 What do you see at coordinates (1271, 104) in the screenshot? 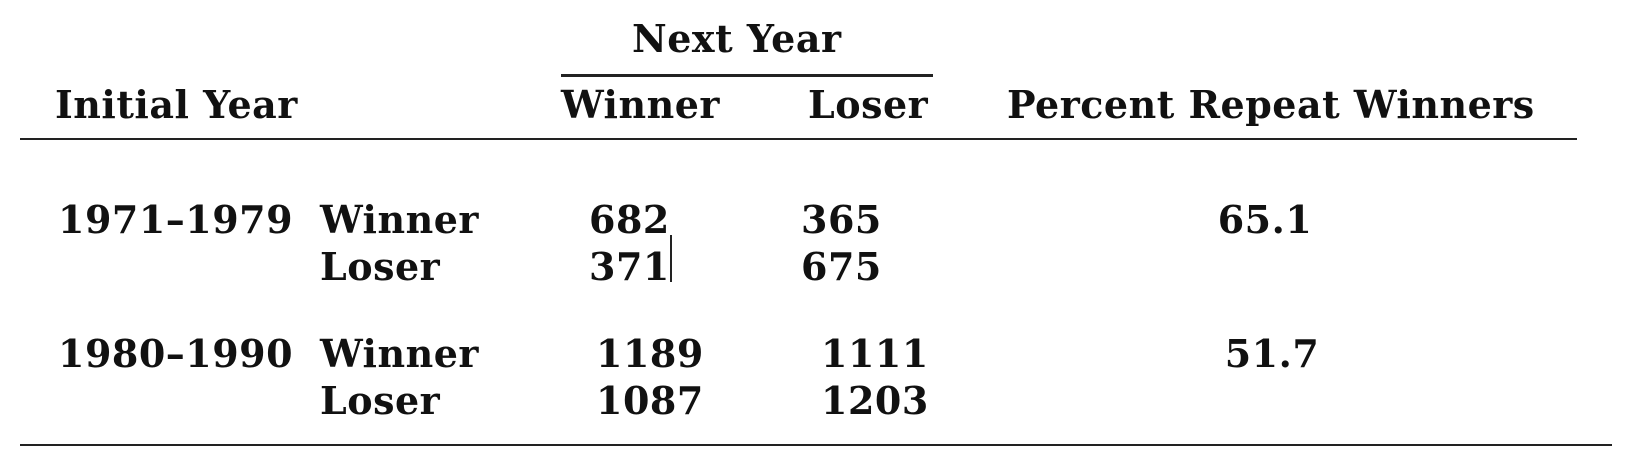
I see `percent-repeat-winners-header: Percent Repeat Winners` at bounding box center [1271, 104].